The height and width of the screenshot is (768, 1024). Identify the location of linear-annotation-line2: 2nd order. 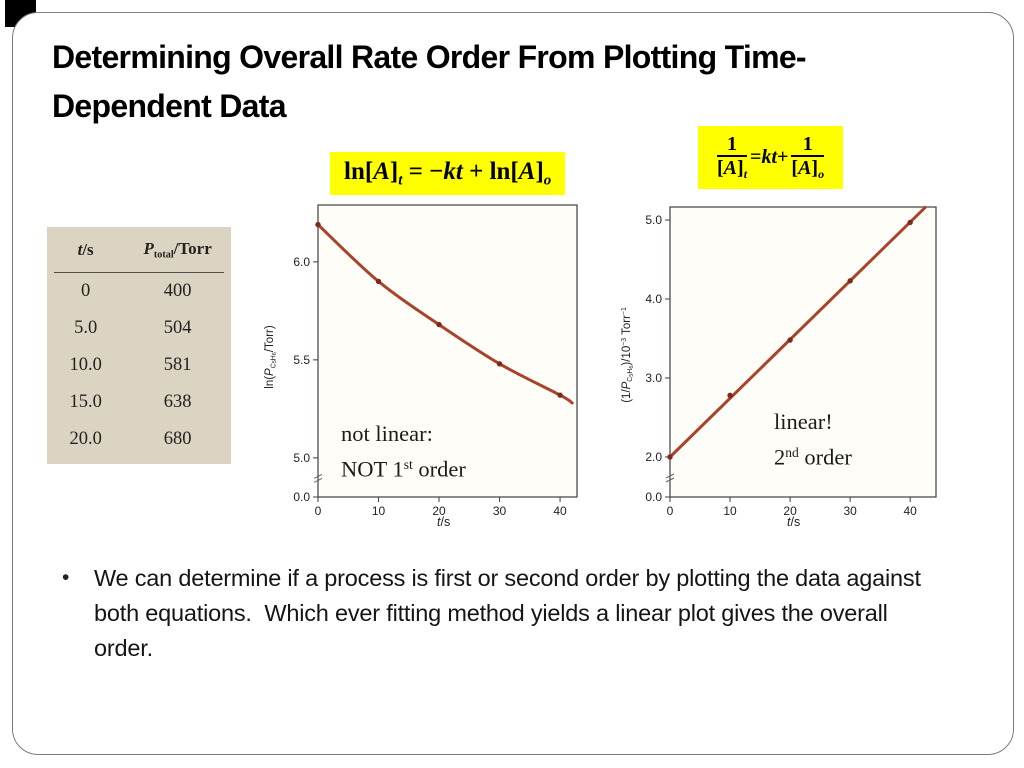
(813, 457).